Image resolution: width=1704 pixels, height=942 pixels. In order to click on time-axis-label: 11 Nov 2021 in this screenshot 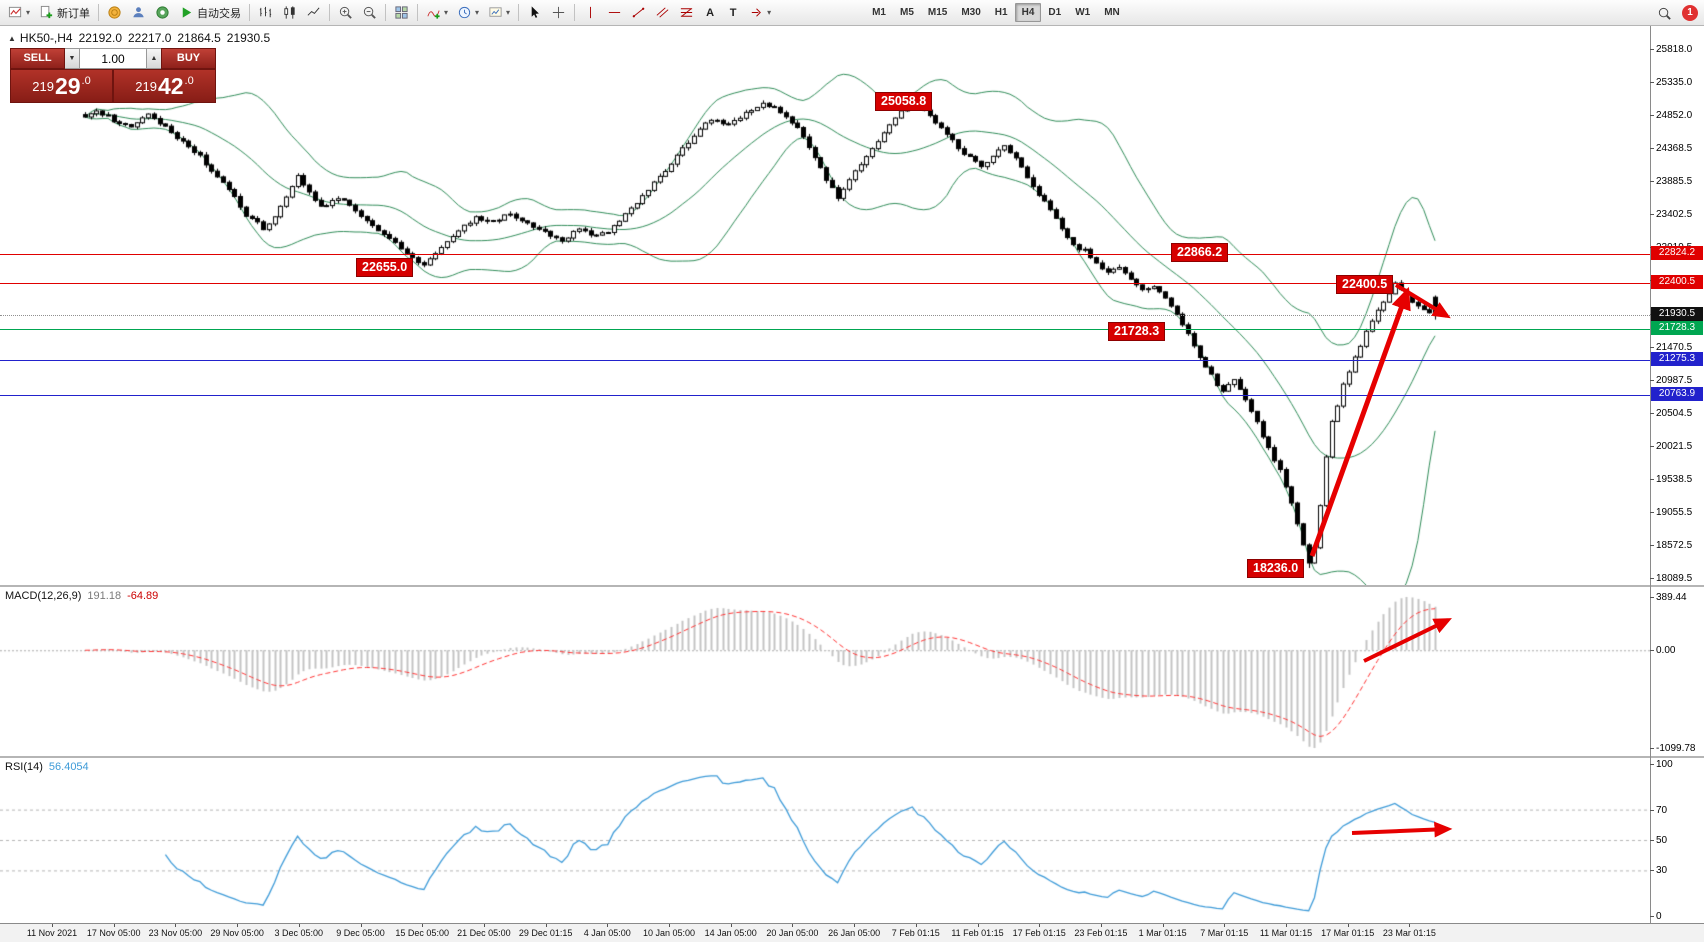, I will do `click(52, 933)`.